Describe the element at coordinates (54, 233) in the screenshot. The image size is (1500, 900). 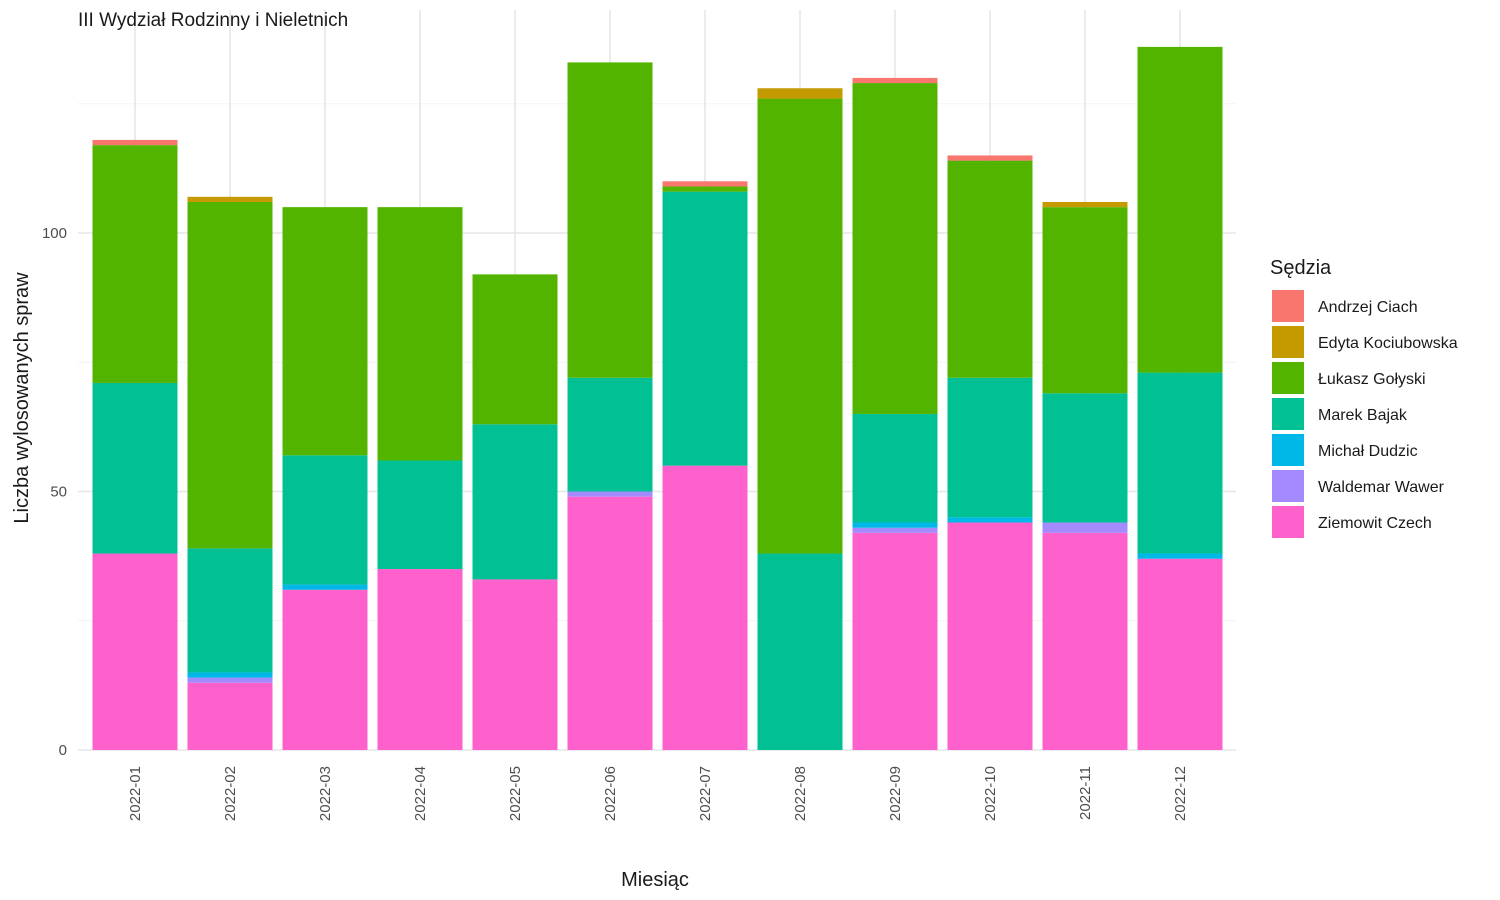
I see `y-tick-label: 100` at that location.